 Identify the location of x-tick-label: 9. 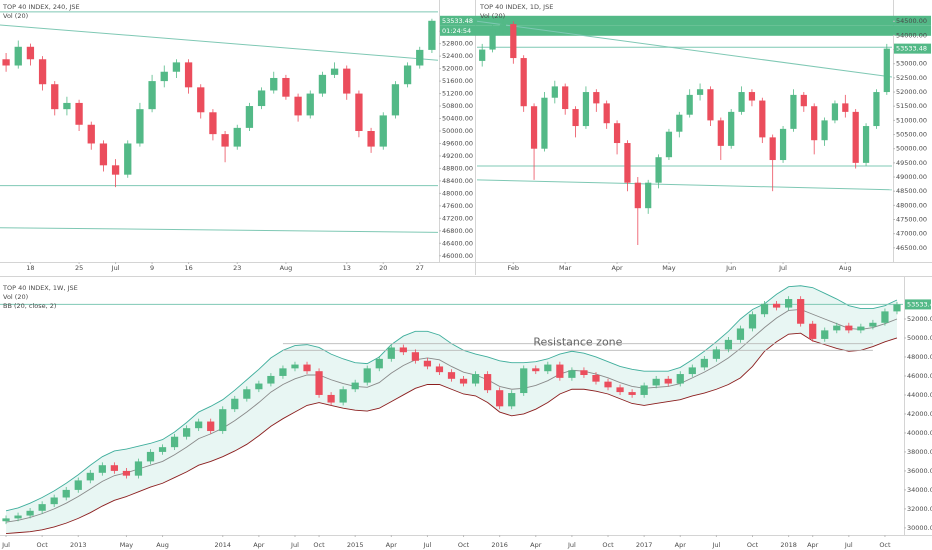
(152, 268).